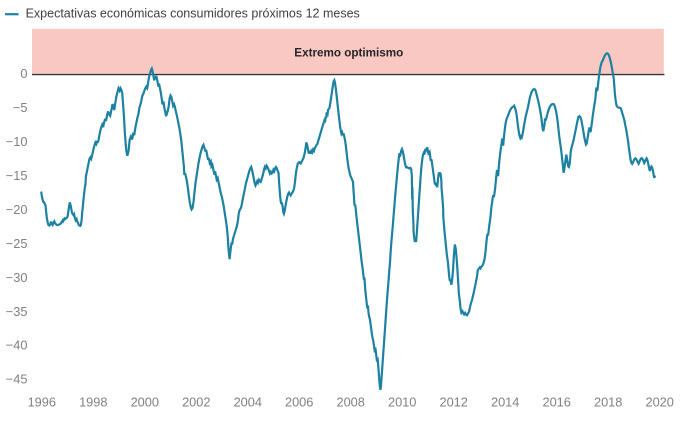 This screenshot has height=428, width=680. What do you see at coordinates (17, 277) in the screenshot?
I see `svg-text: −30` at bounding box center [17, 277].